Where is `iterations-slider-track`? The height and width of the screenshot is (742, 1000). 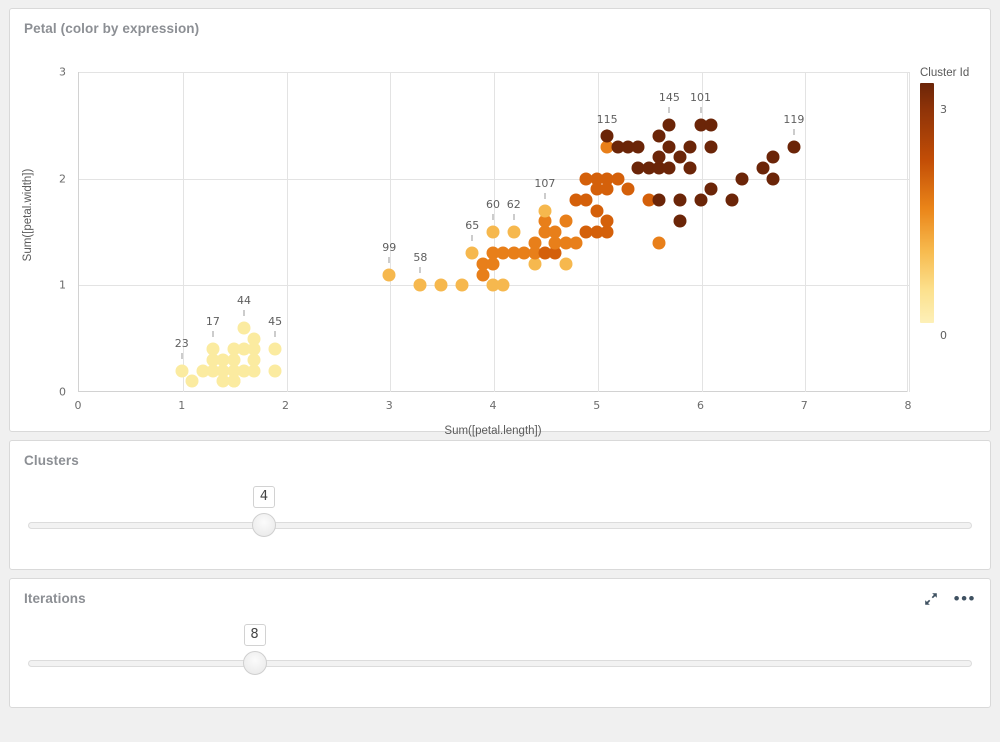 iterations-slider-track is located at coordinates (500, 663).